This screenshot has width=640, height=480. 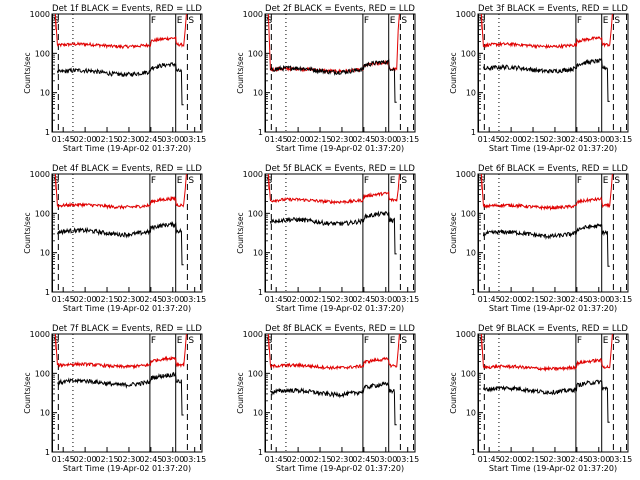 I want to click on panel-title: Det 9f BLACK = Events, RED = LLD, so click(x=553, y=329).